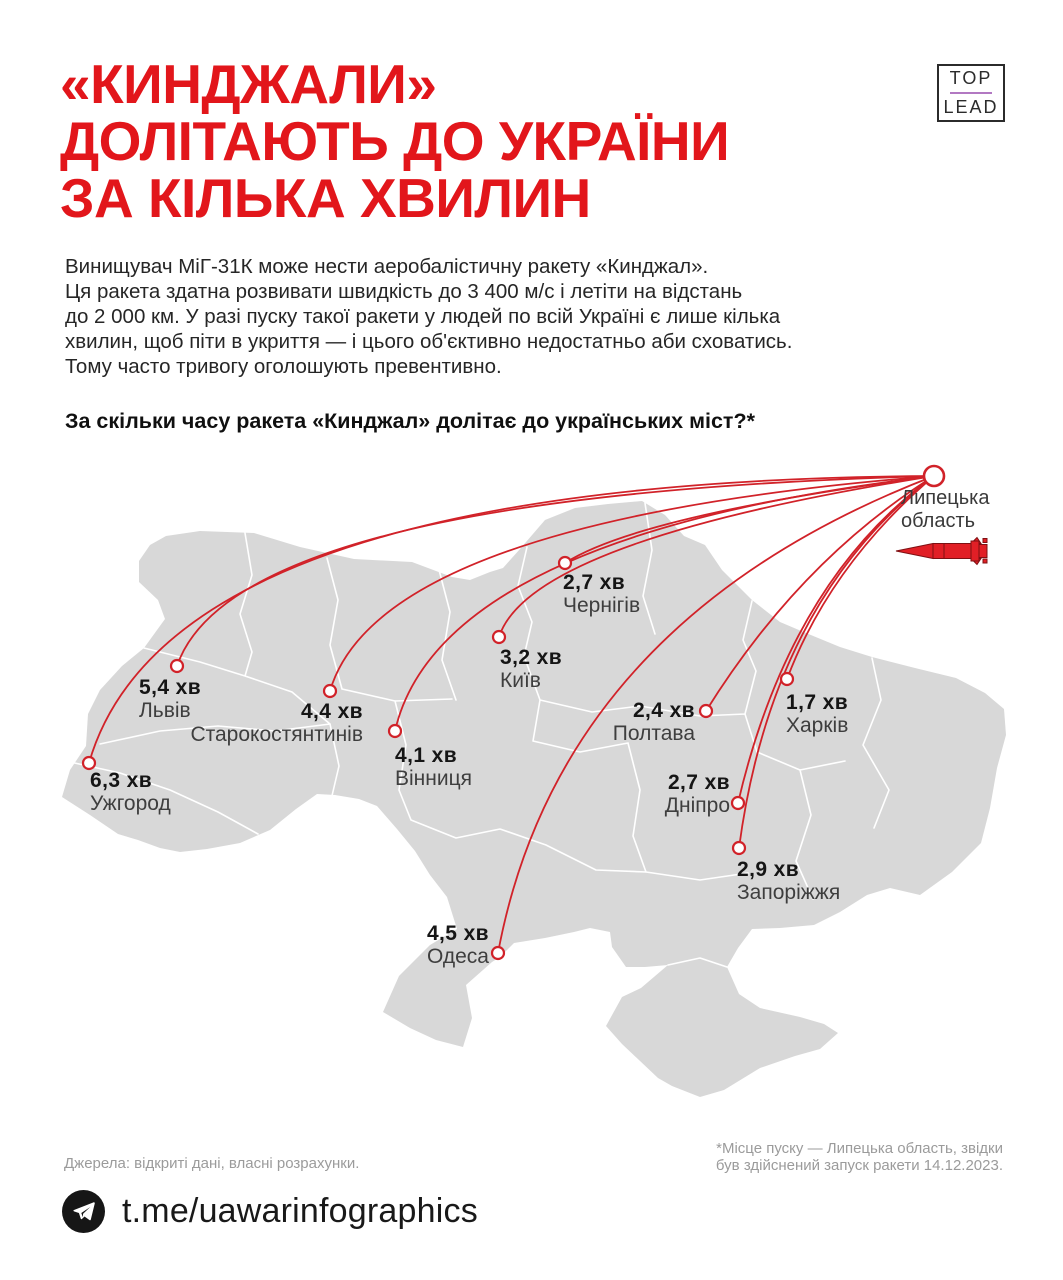 The image size is (1063, 1280). Describe the element at coordinates (248, 84) in the screenshot. I see `title-line-1: «КИНДЖАЛИ»` at that location.